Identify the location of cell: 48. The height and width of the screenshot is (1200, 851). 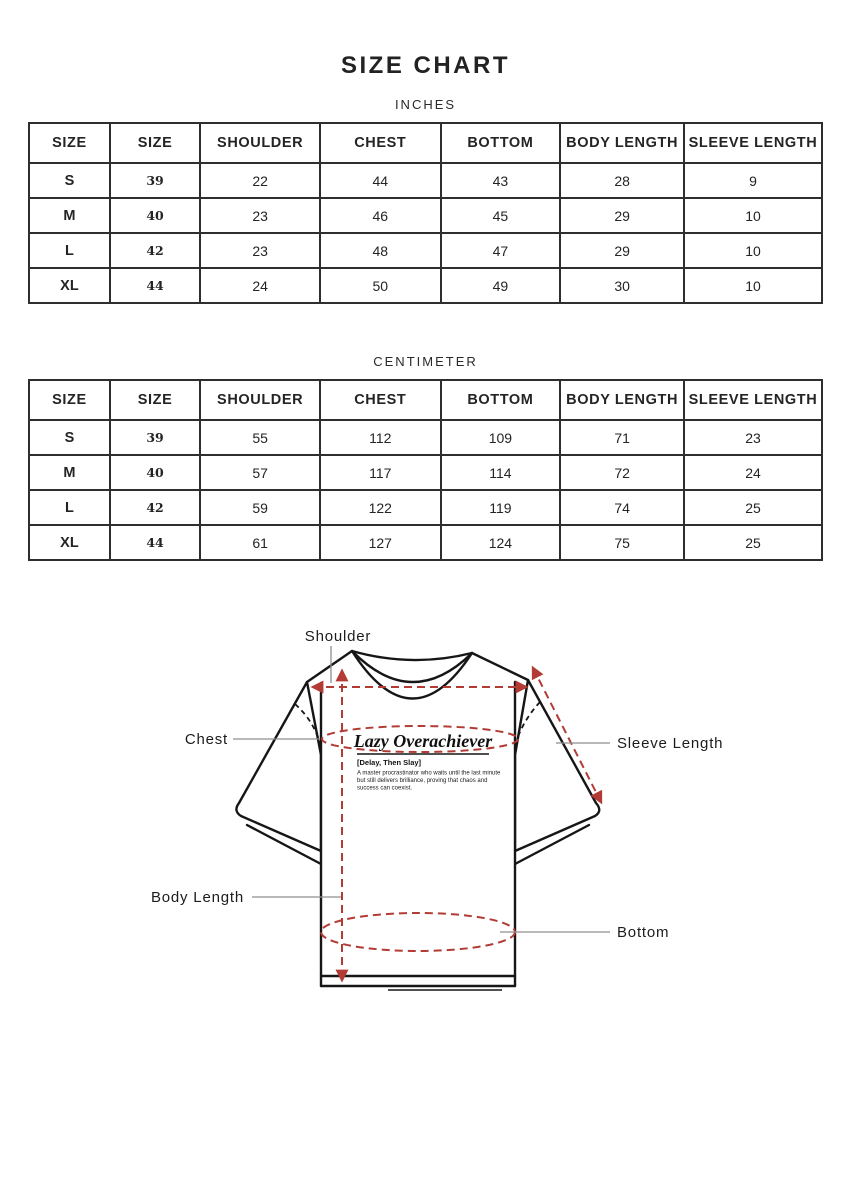
(380, 250).